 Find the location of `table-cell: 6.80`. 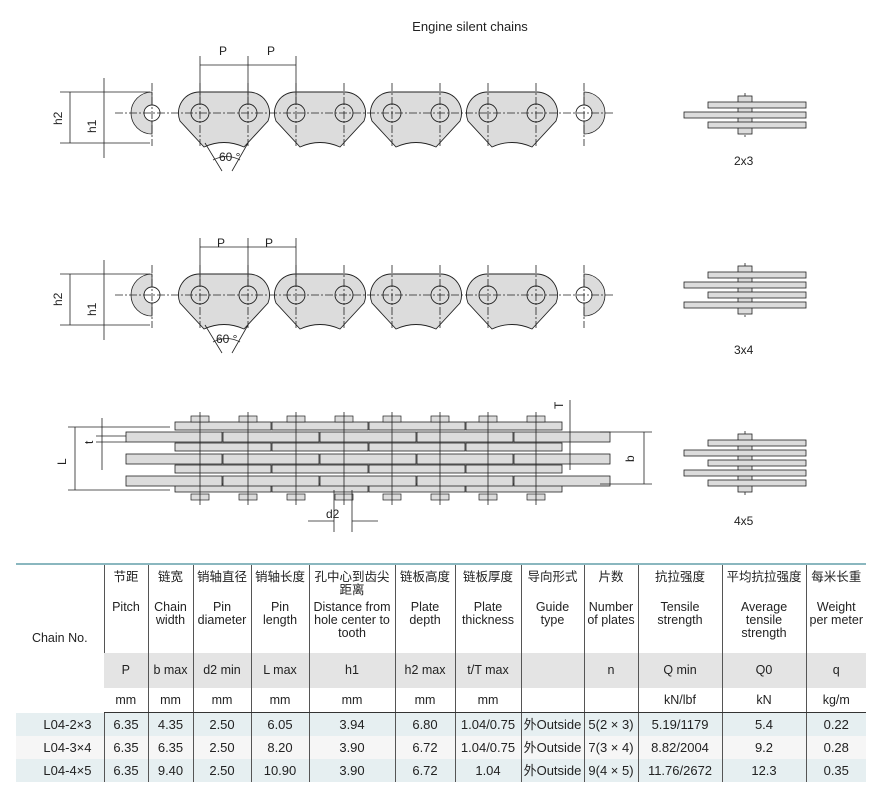

table-cell: 6.80 is located at coordinates (424, 724).